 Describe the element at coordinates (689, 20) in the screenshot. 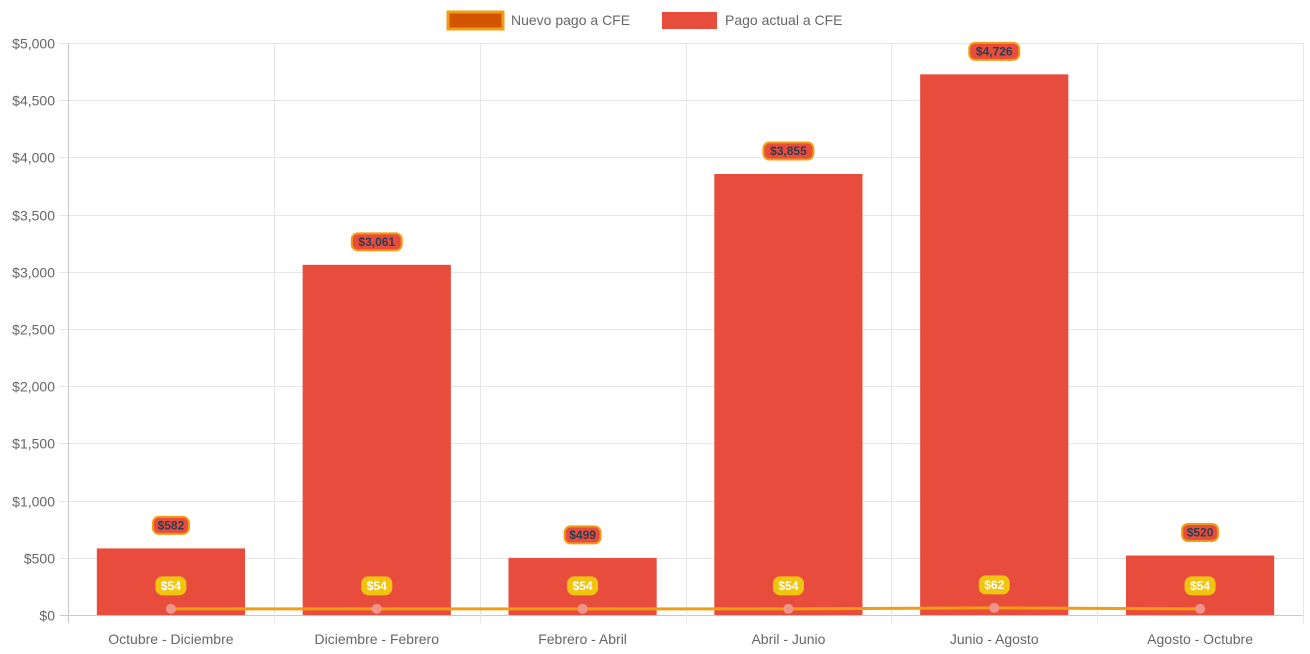

I see `legend-swatch-pago-actual` at that location.